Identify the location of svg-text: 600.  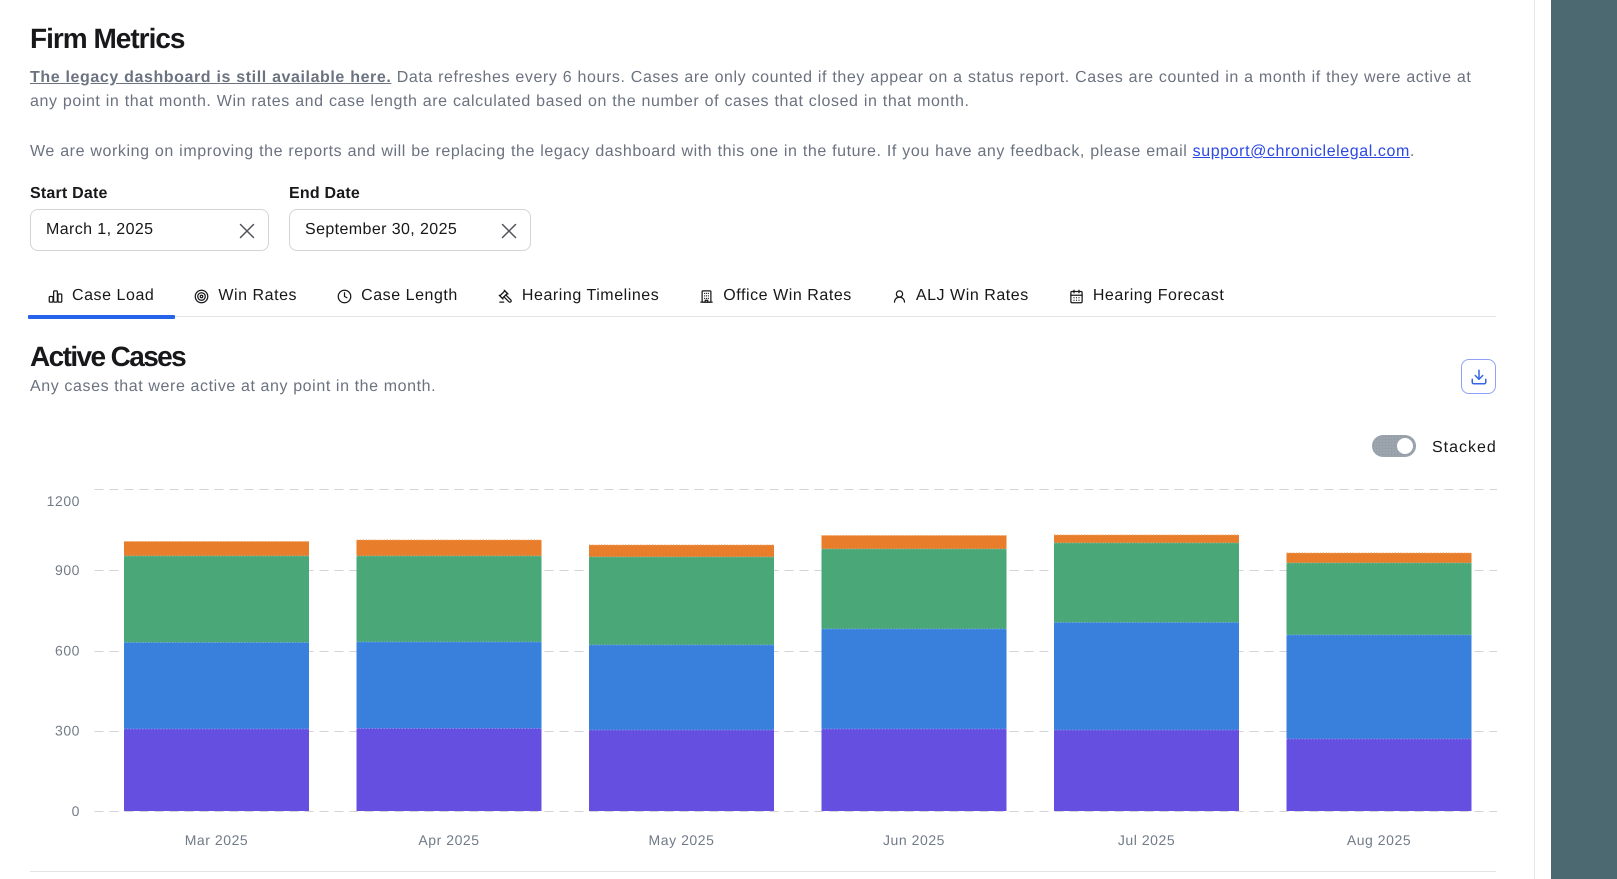
(67, 651).